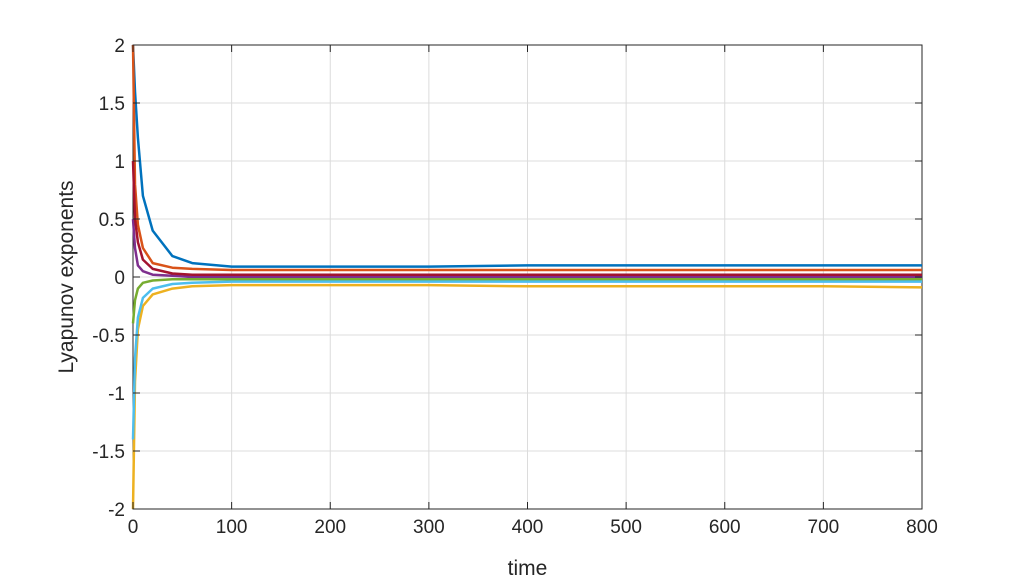  Describe the element at coordinates (119, 278) in the screenshot. I see `y-tick-label: 0` at that location.